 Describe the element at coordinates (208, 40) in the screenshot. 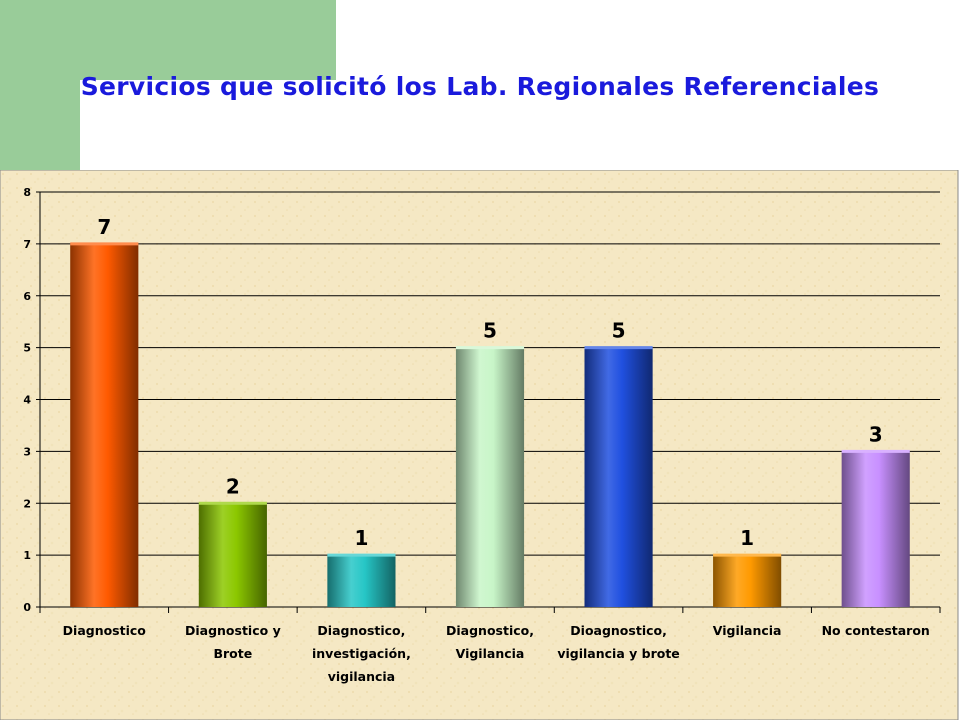

I see `accent-top-bar` at that location.